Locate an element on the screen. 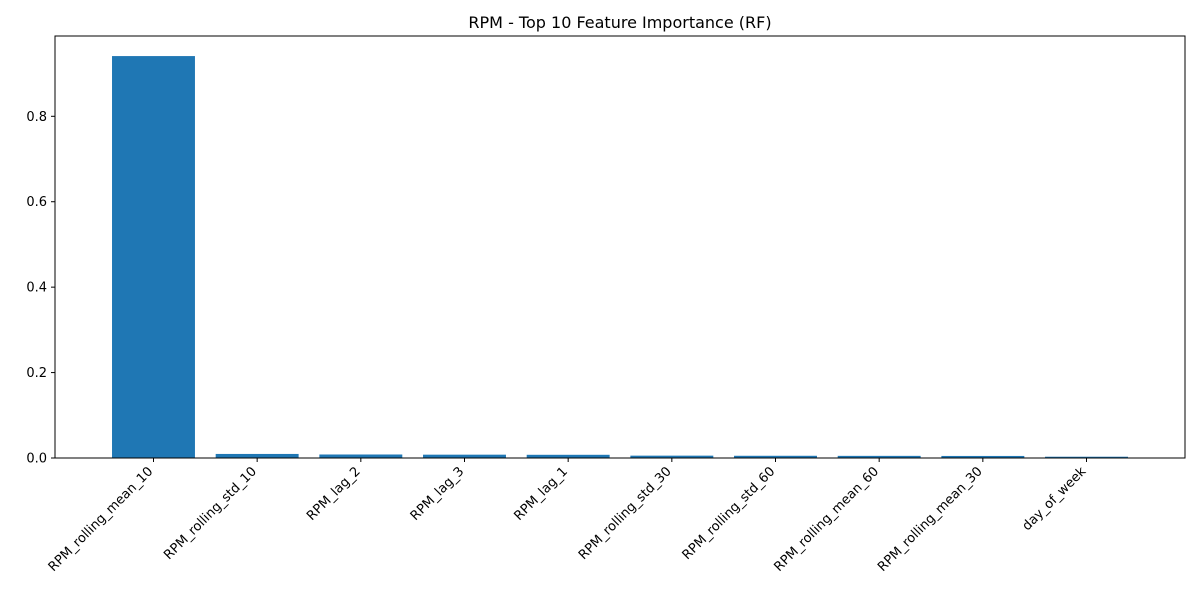  y-tick-label: 0.6 is located at coordinates (36, 202).